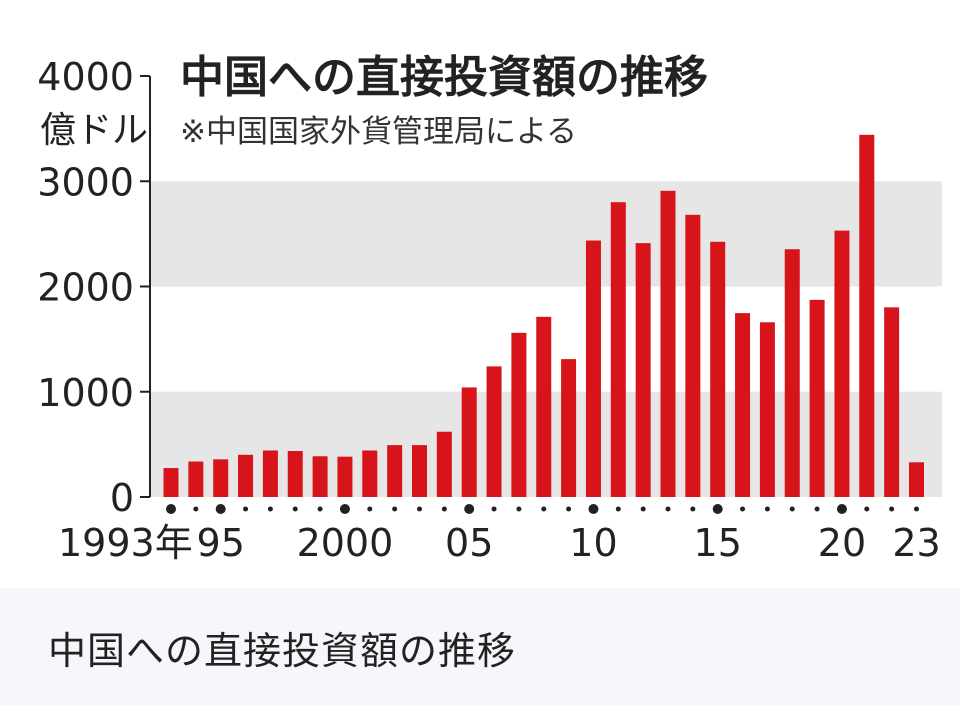 This screenshot has width=960, height=705. What do you see at coordinates (85, 393) in the screenshot?
I see `y-tick-label: 1000` at bounding box center [85, 393].